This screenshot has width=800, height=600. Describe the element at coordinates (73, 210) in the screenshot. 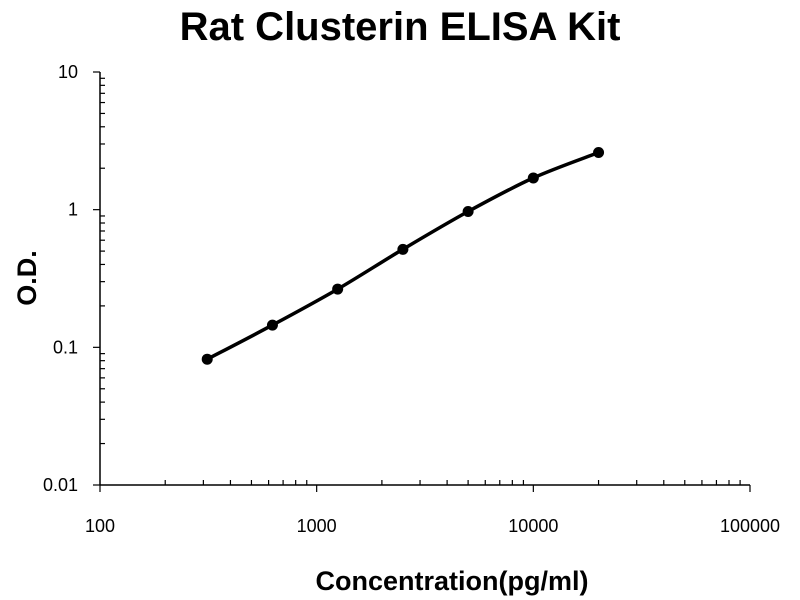

I see `y-tick-label: 1` at that location.